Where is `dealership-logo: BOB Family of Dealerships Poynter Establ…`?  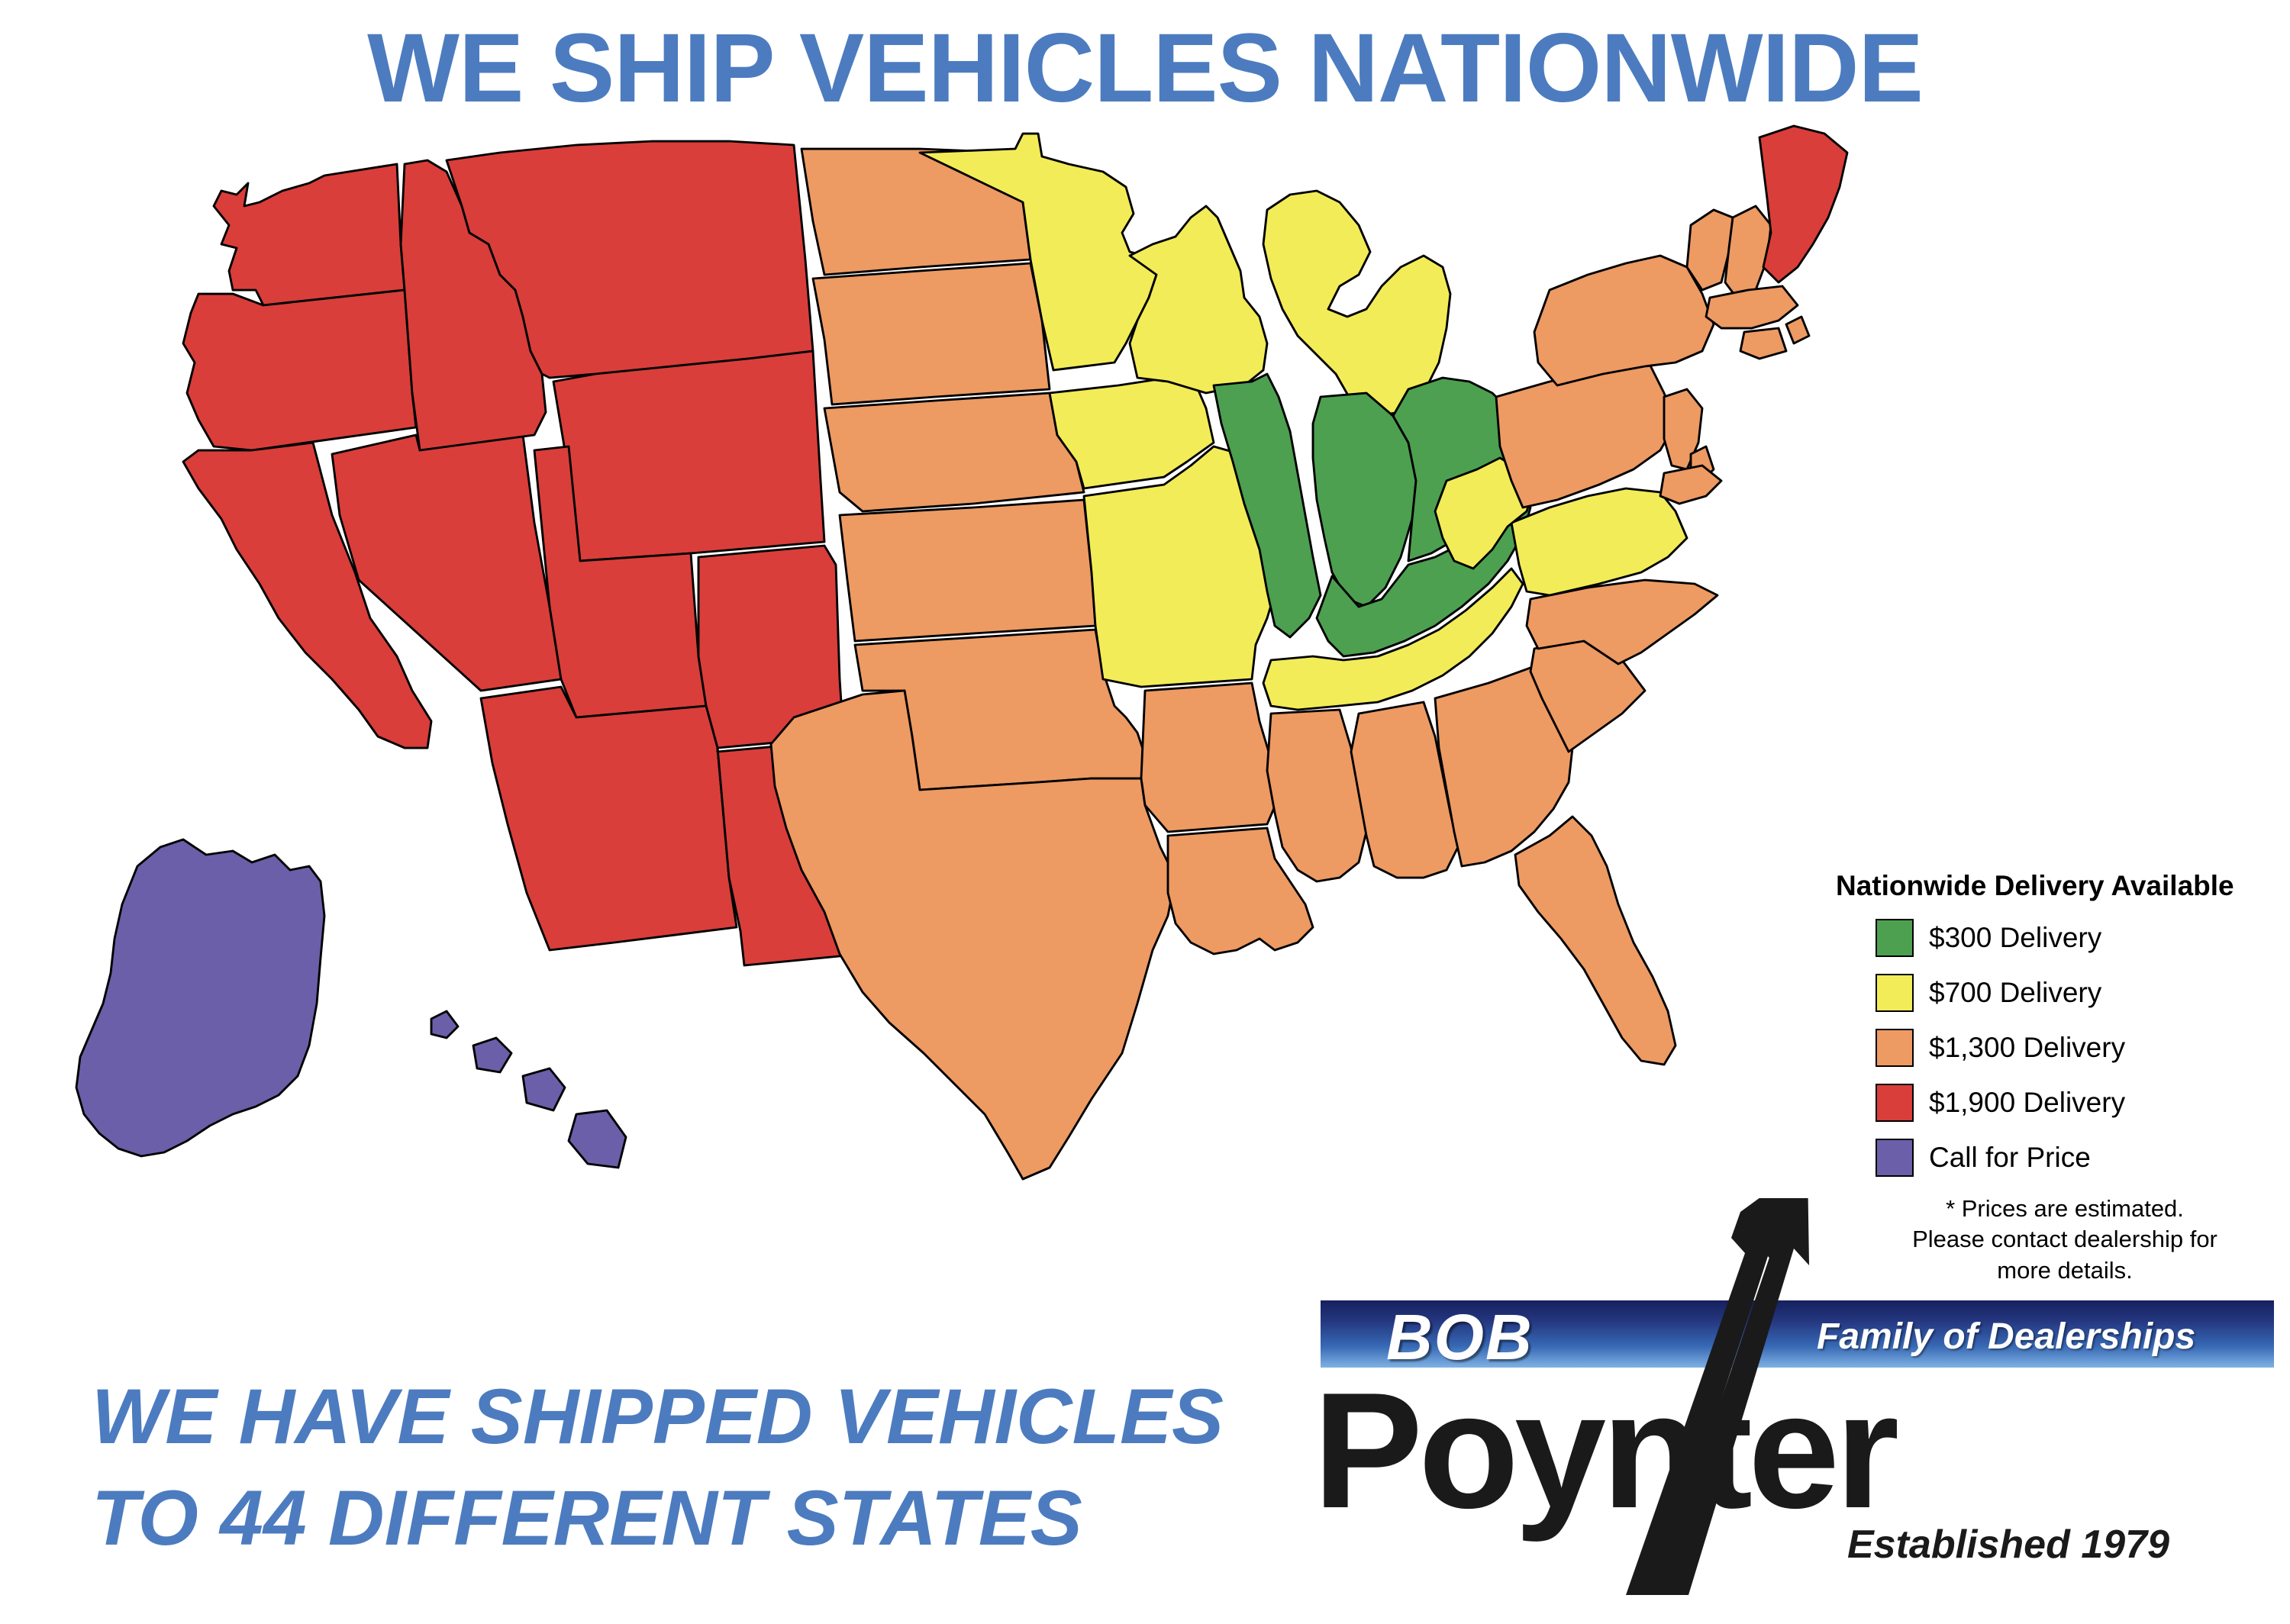 dealership-logo: BOB Family of Dealerships Poynter Establ… is located at coordinates (1797, 1404).